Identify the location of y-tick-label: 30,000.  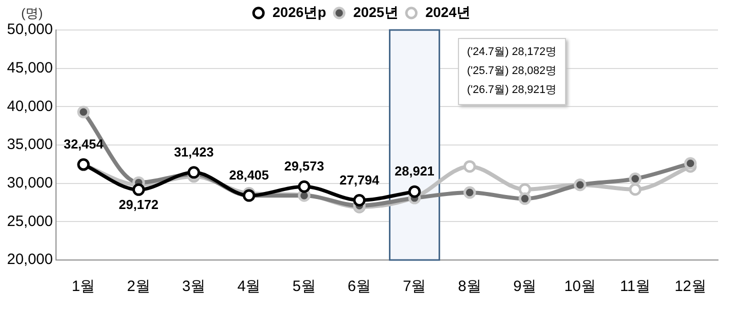
(29, 183).